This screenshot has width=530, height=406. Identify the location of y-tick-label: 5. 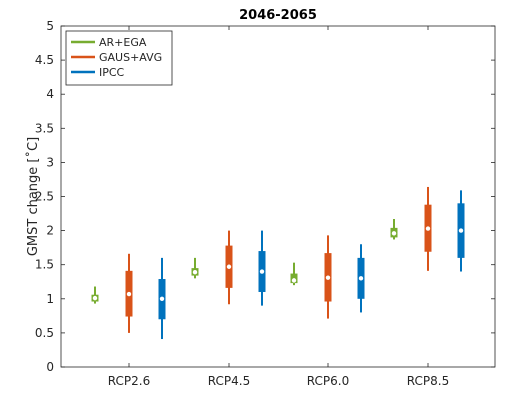
(50, 26).